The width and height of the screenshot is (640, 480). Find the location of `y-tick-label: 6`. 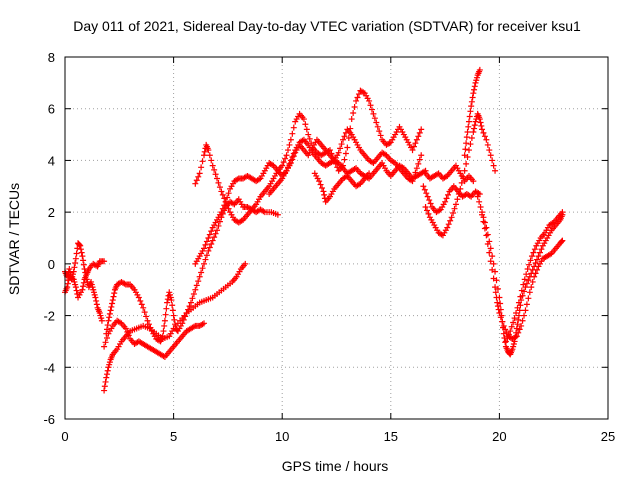

y-tick-label: 6 is located at coordinates (51, 109).